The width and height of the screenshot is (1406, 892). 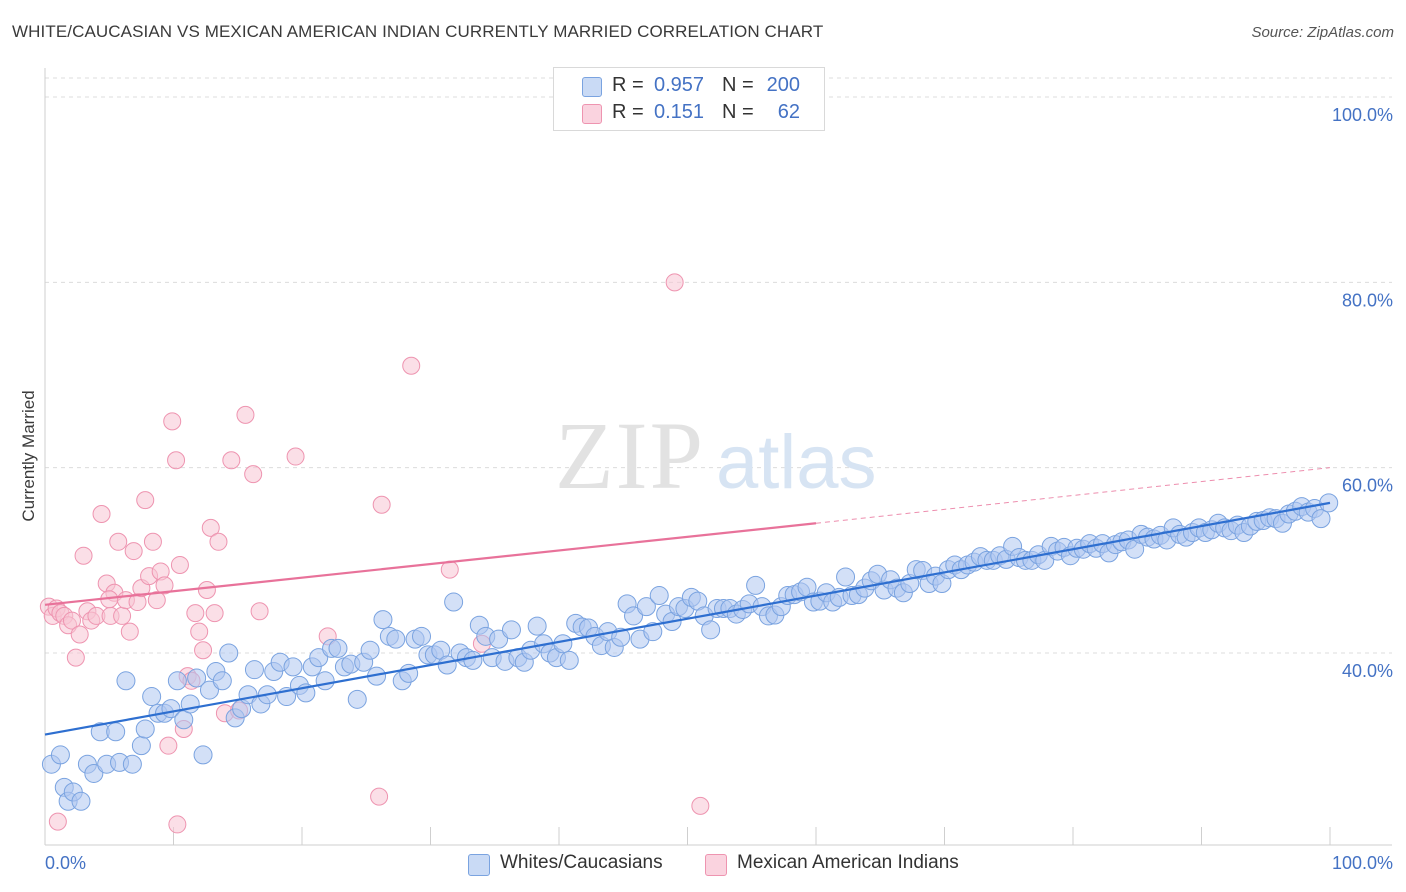 What do you see at coordinates (783, 85) in the screenshot?
I see `legend-n-value: 200` at bounding box center [783, 85].